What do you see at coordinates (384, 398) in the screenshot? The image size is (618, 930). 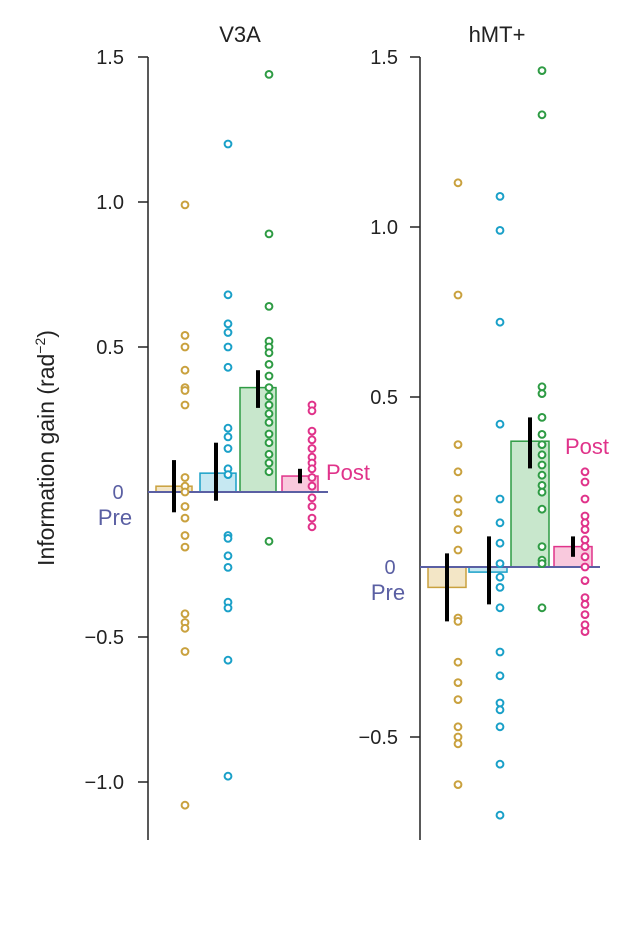 I see `y-tick-label: 0.5` at bounding box center [384, 398].